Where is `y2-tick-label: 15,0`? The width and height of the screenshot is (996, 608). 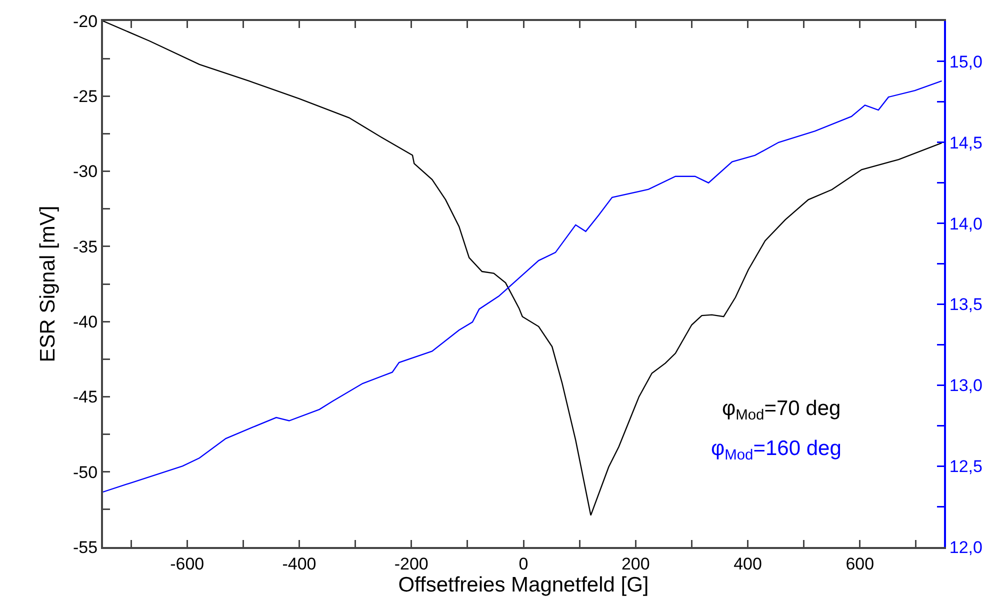
y2-tick-label: 15,0 is located at coordinates (965, 62).